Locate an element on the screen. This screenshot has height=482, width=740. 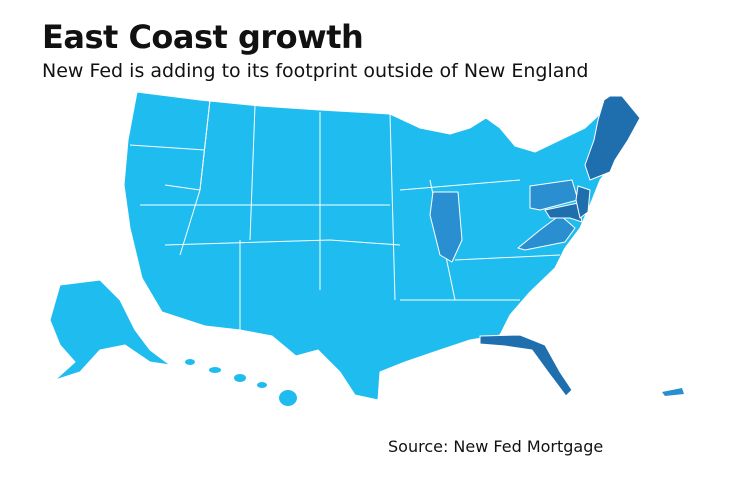
illinois is located at coordinates (446, 227).